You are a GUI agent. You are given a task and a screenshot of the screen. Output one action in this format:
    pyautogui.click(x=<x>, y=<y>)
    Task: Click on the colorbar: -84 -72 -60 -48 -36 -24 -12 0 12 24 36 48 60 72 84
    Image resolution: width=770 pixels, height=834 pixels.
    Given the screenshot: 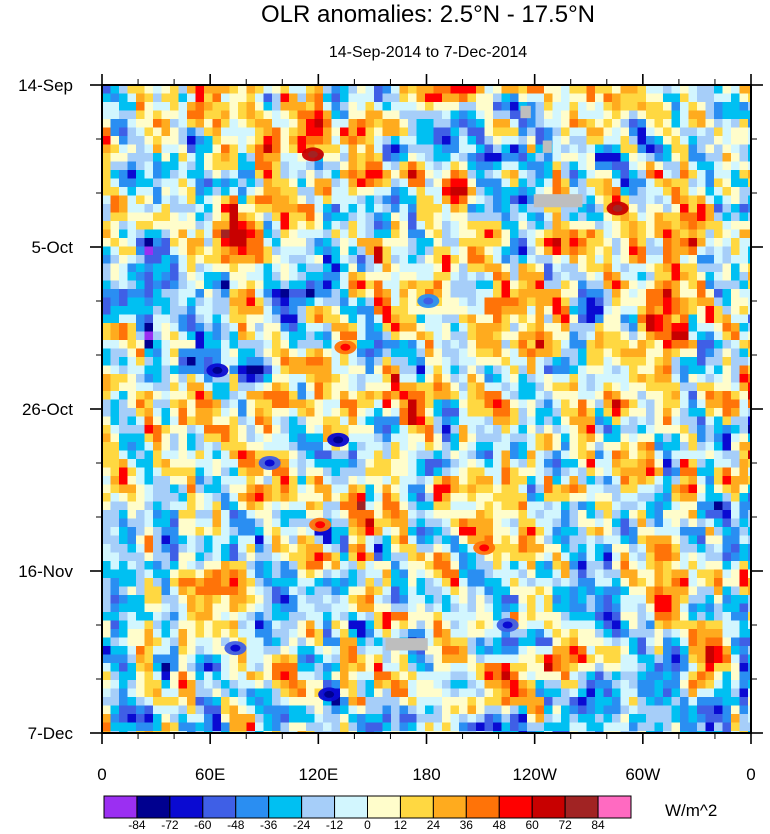 What is the action you would take?
    pyautogui.click(x=367, y=813)
    